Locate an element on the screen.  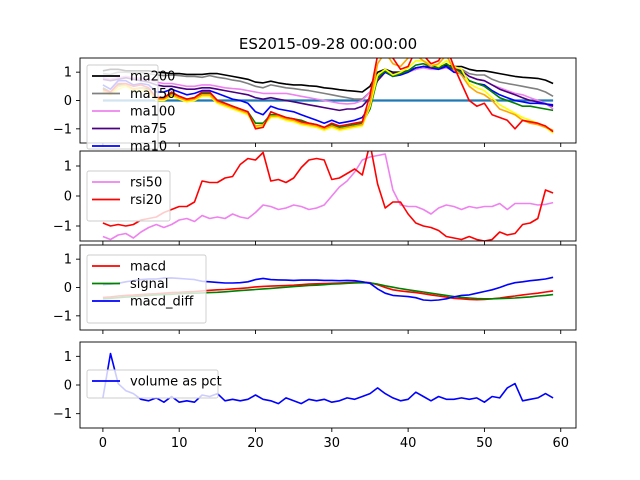
legend-label: signal is located at coordinates (149, 284).